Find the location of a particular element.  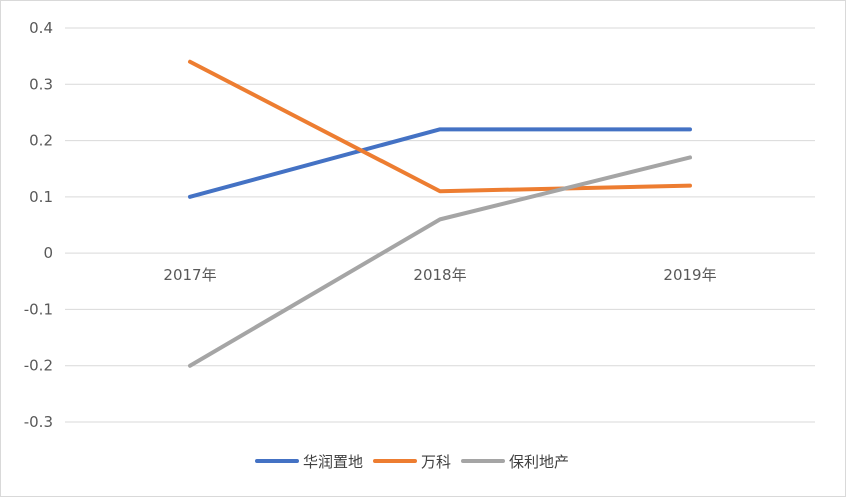

y-tick-label: -0.1 is located at coordinates (38, 309).